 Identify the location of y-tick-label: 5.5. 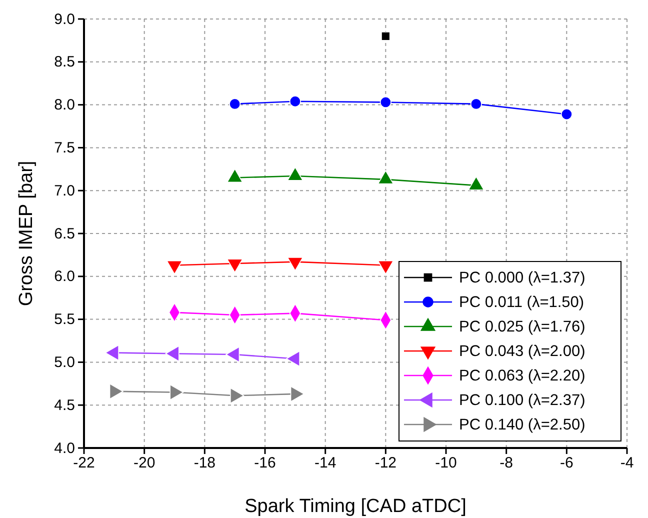
(64, 319).